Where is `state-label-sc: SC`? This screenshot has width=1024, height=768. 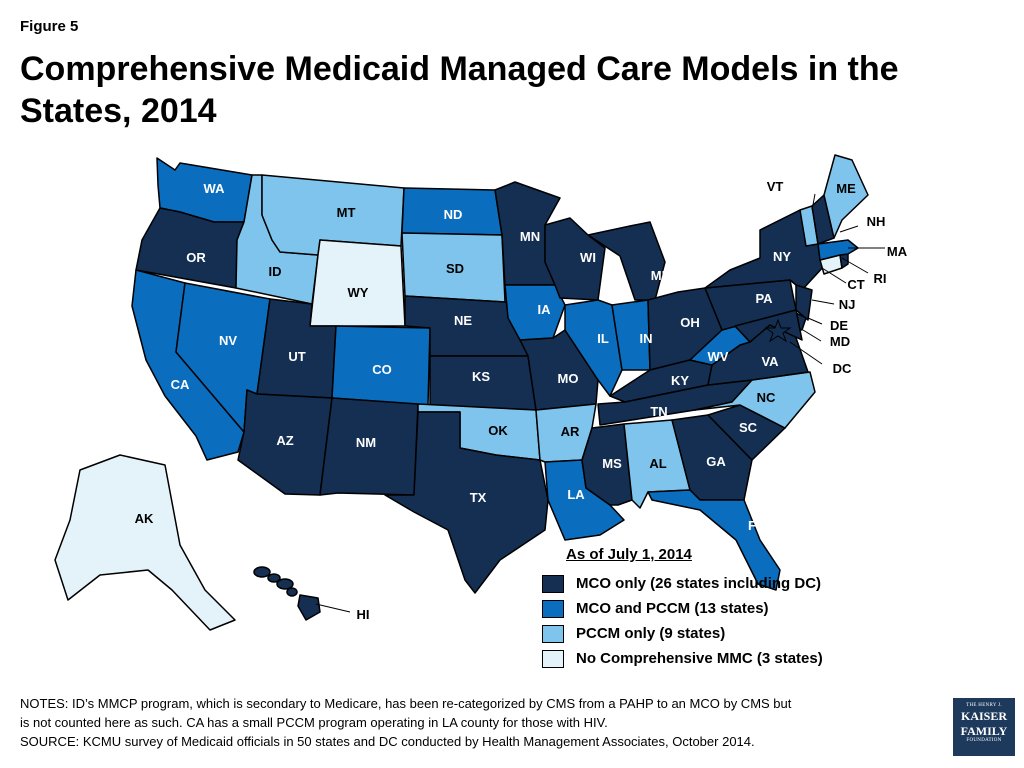
state-label-sc: SC is located at coordinates (748, 427).